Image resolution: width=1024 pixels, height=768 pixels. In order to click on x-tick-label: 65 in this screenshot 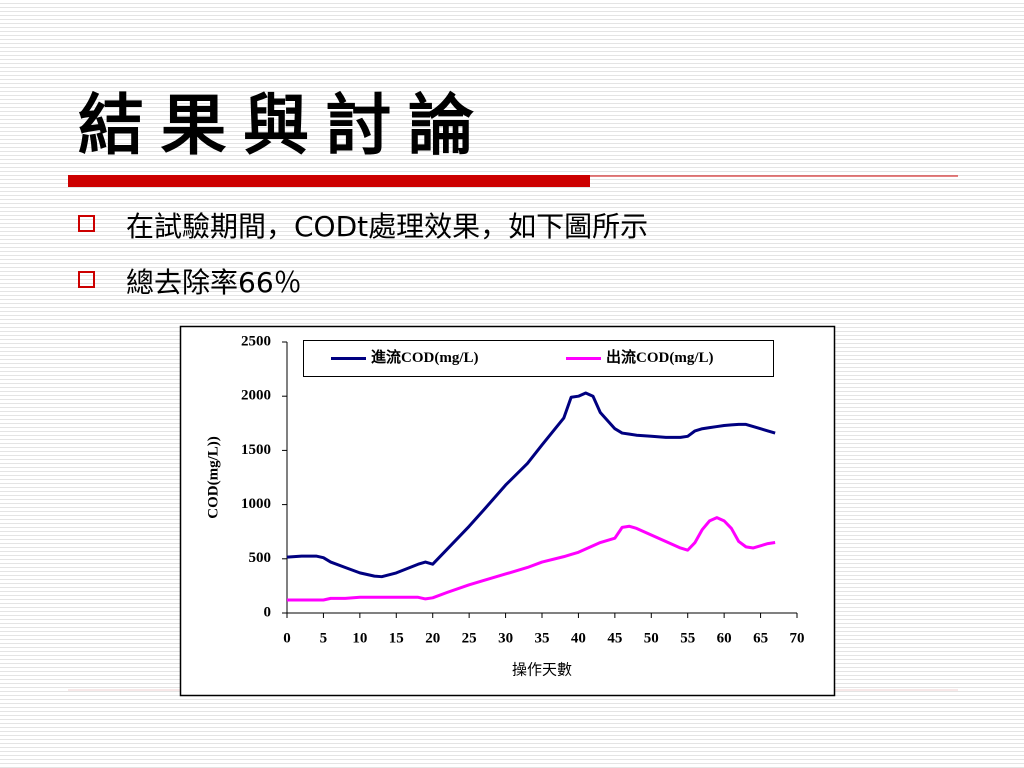, I will do `click(760, 638)`.